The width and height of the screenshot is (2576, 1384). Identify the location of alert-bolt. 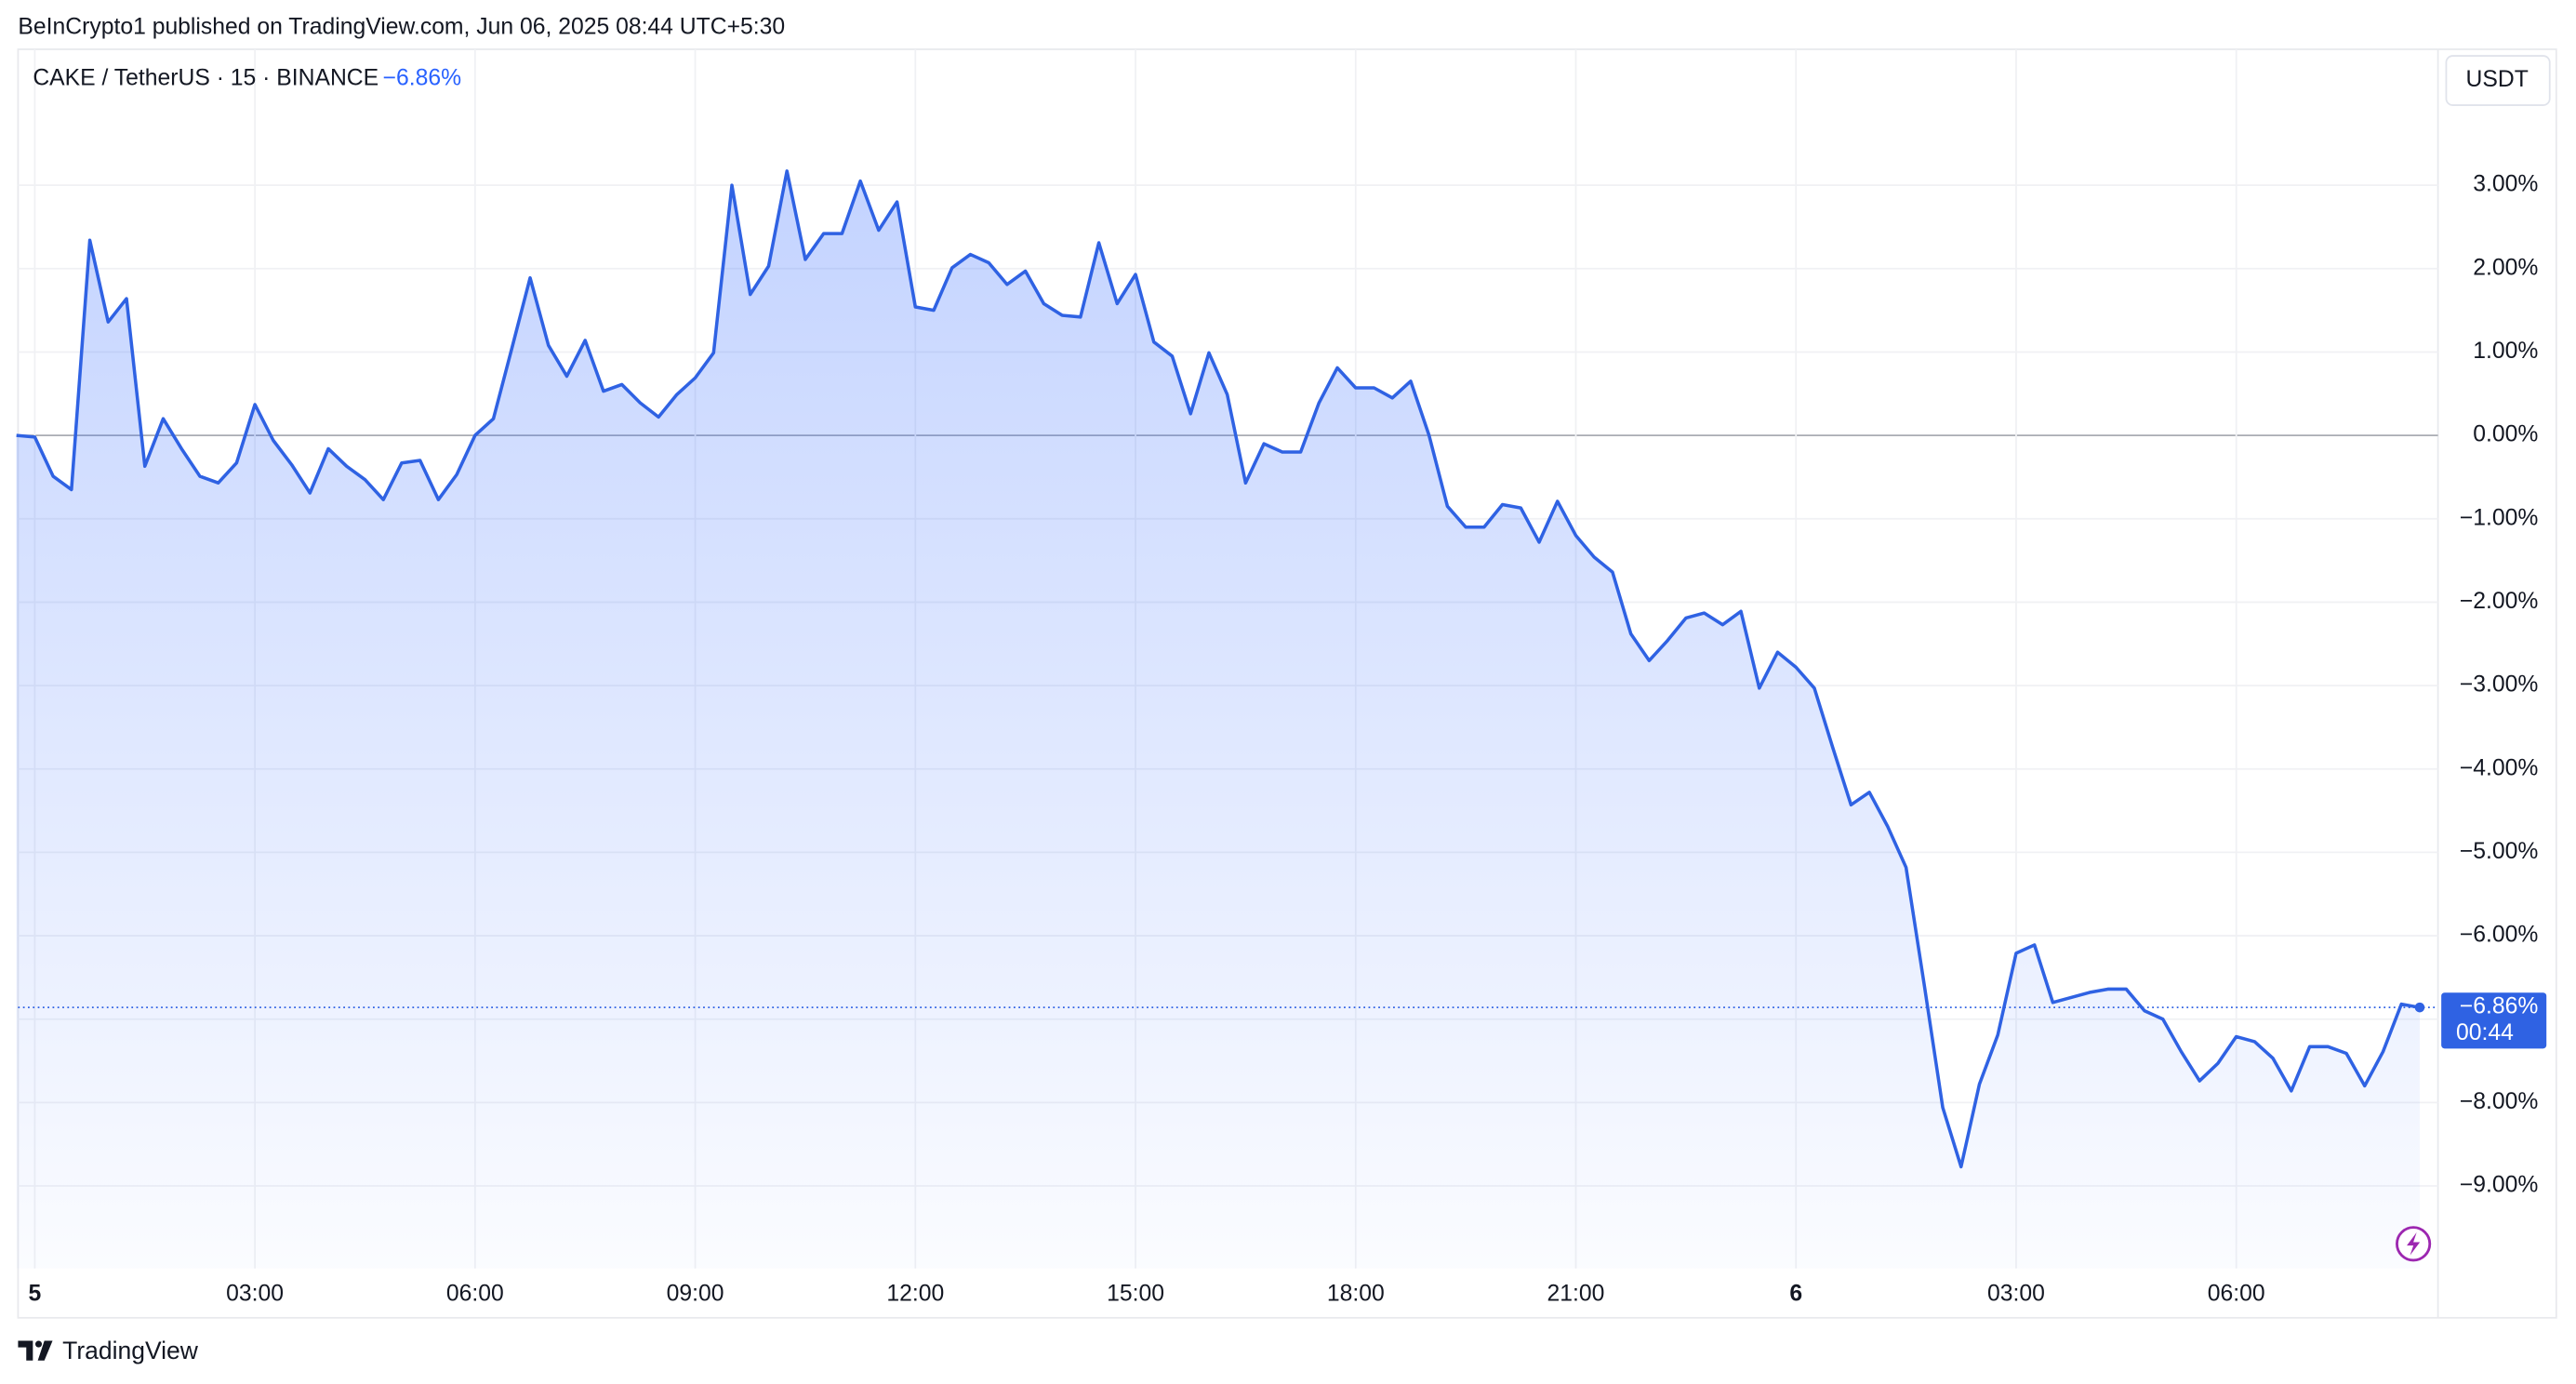
(2414, 1243).